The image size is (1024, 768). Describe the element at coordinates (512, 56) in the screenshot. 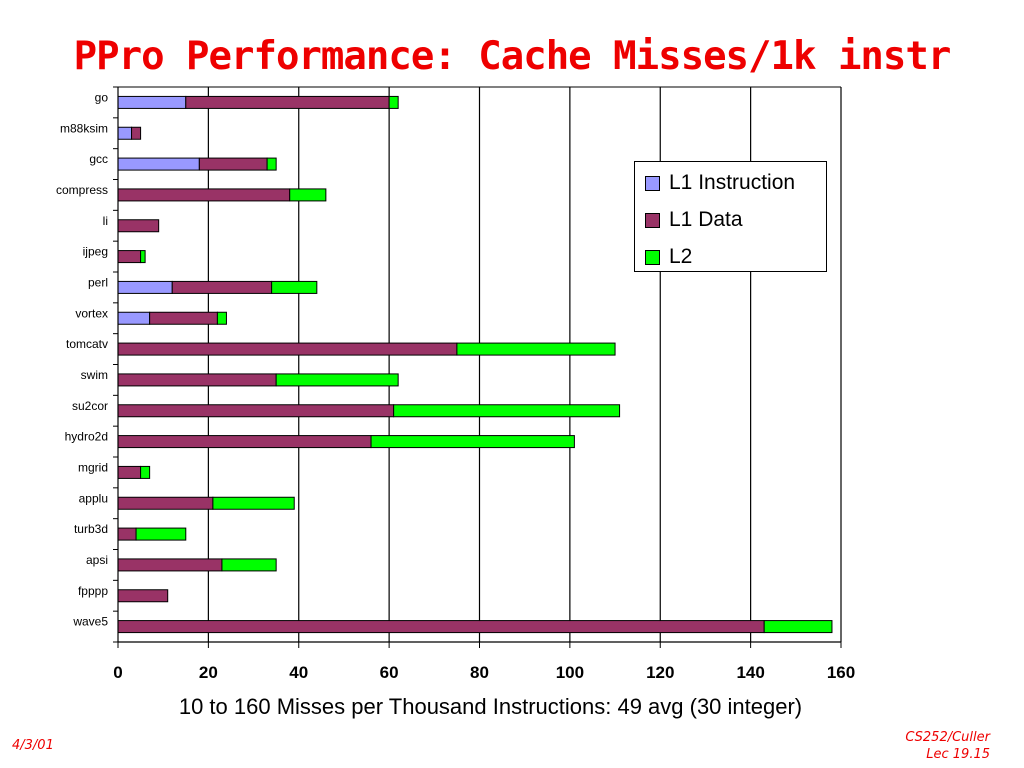

I see `slide-title: PPro Performance: Cache Misses/1k instr` at that location.